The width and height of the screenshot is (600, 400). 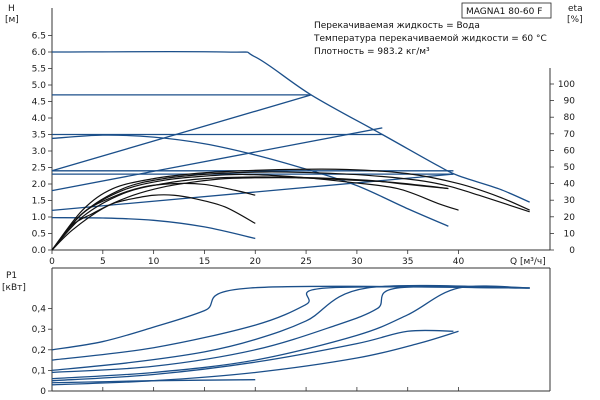 I want to click on head-y-tick-label: 3.0, so click(x=39, y=152).